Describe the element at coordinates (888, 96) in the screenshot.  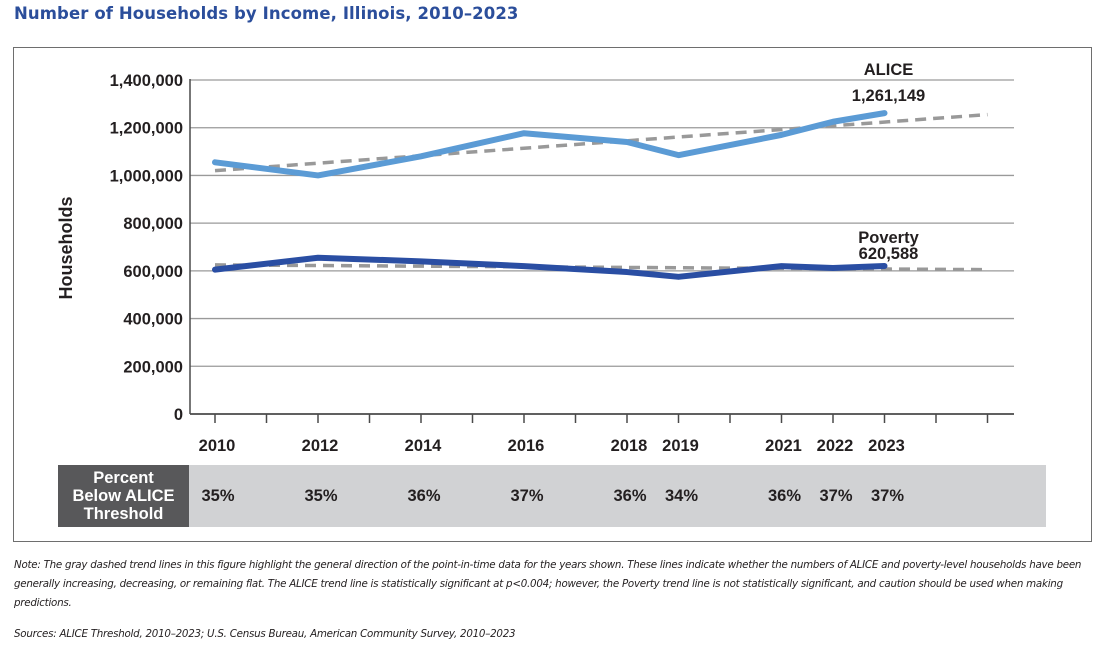
I see `alice-value-label: 1,261,149` at that location.